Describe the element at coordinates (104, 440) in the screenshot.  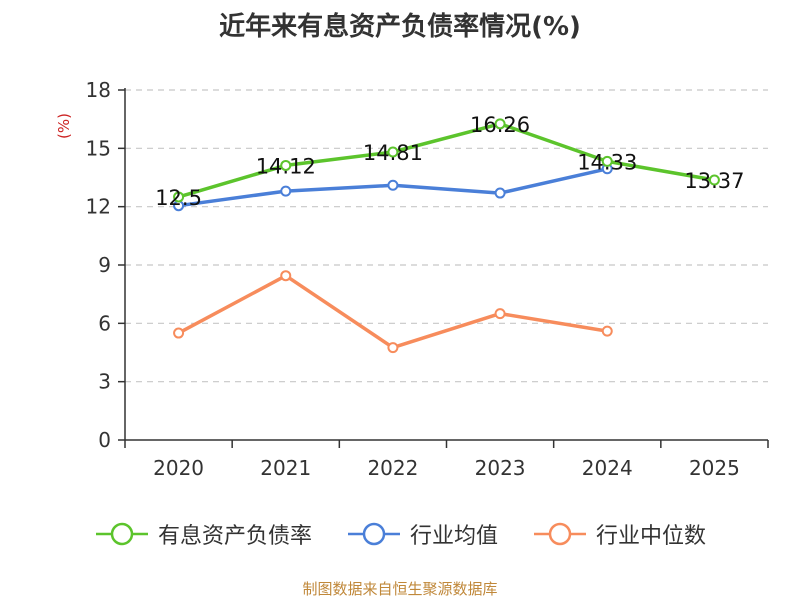
I see `y-tick-label-0: 0` at that location.